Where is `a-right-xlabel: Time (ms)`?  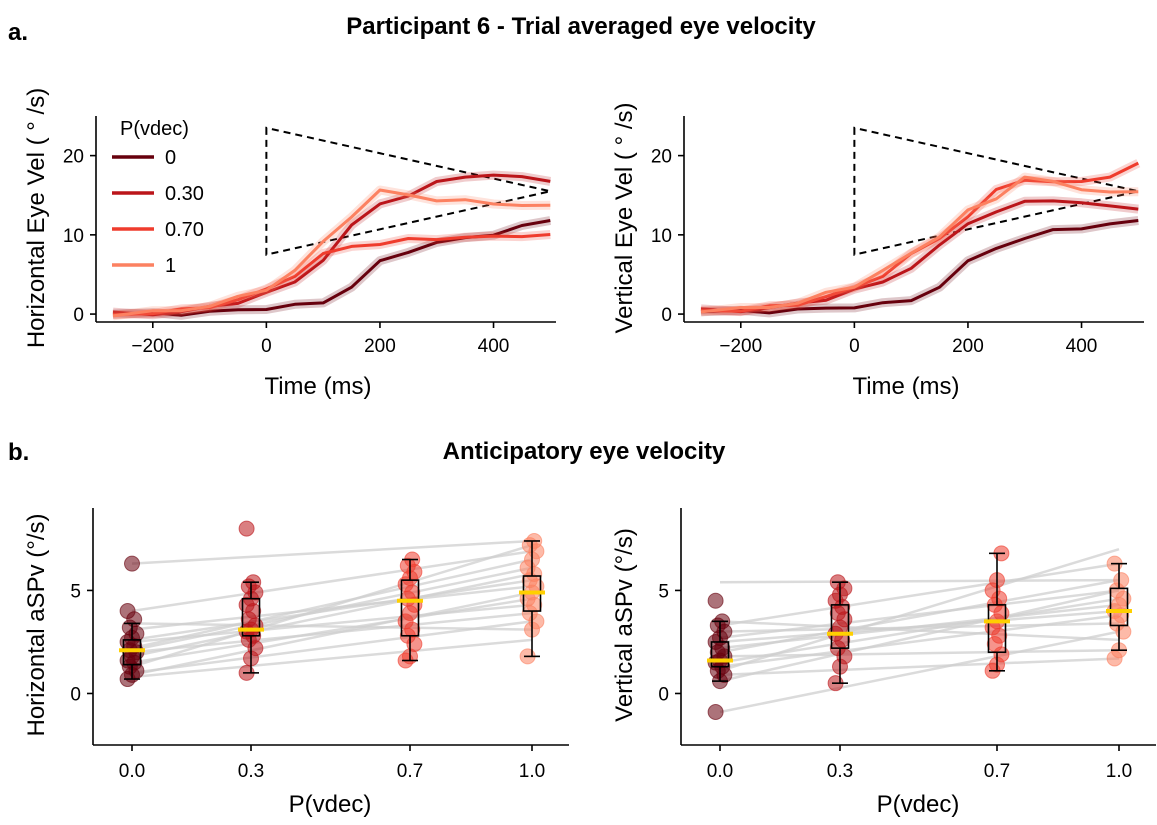 a-right-xlabel: Time (ms) is located at coordinates (905, 386).